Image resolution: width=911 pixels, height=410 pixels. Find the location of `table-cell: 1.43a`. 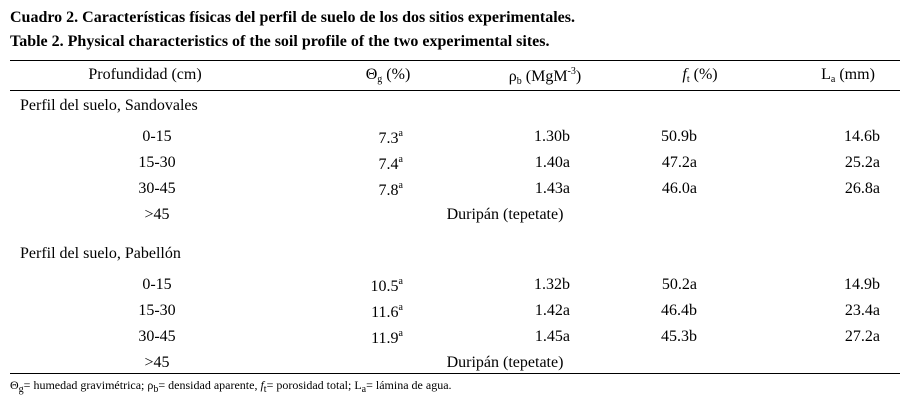

table-cell: 1.43a is located at coordinates (552, 188).